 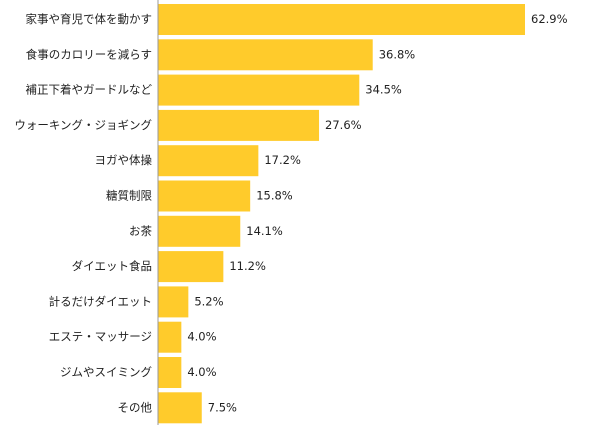 What do you see at coordinates (135, 407) in the screenshot?
I see `category-label: その他` at bounding box center [135, 407].